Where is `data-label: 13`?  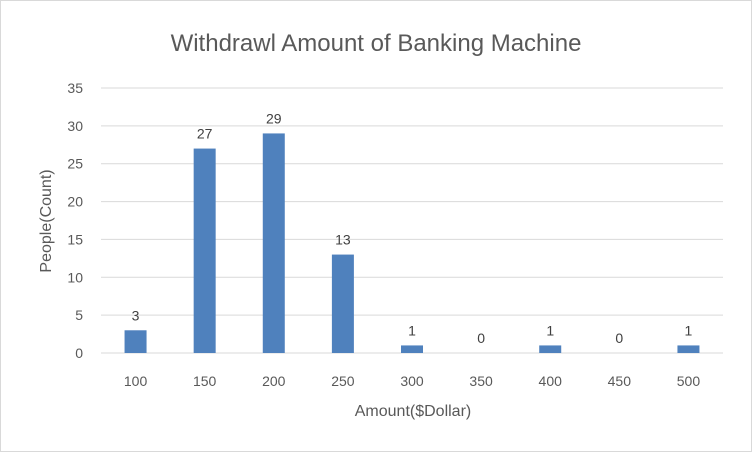
data-label: 13 is located at coordinates (343, 240).